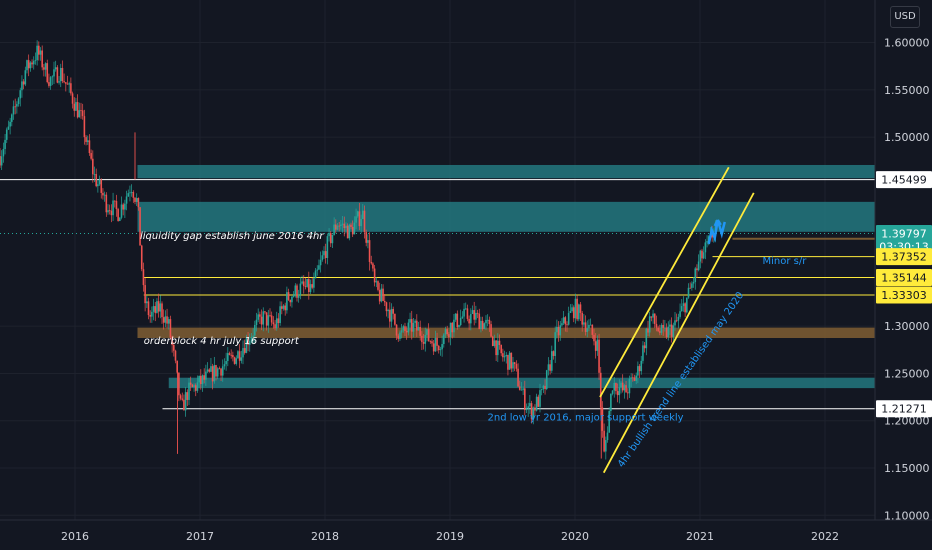 The height and width of the screenshot is (550, 932). I want to click on channel-lower-line, so click(678, 333).